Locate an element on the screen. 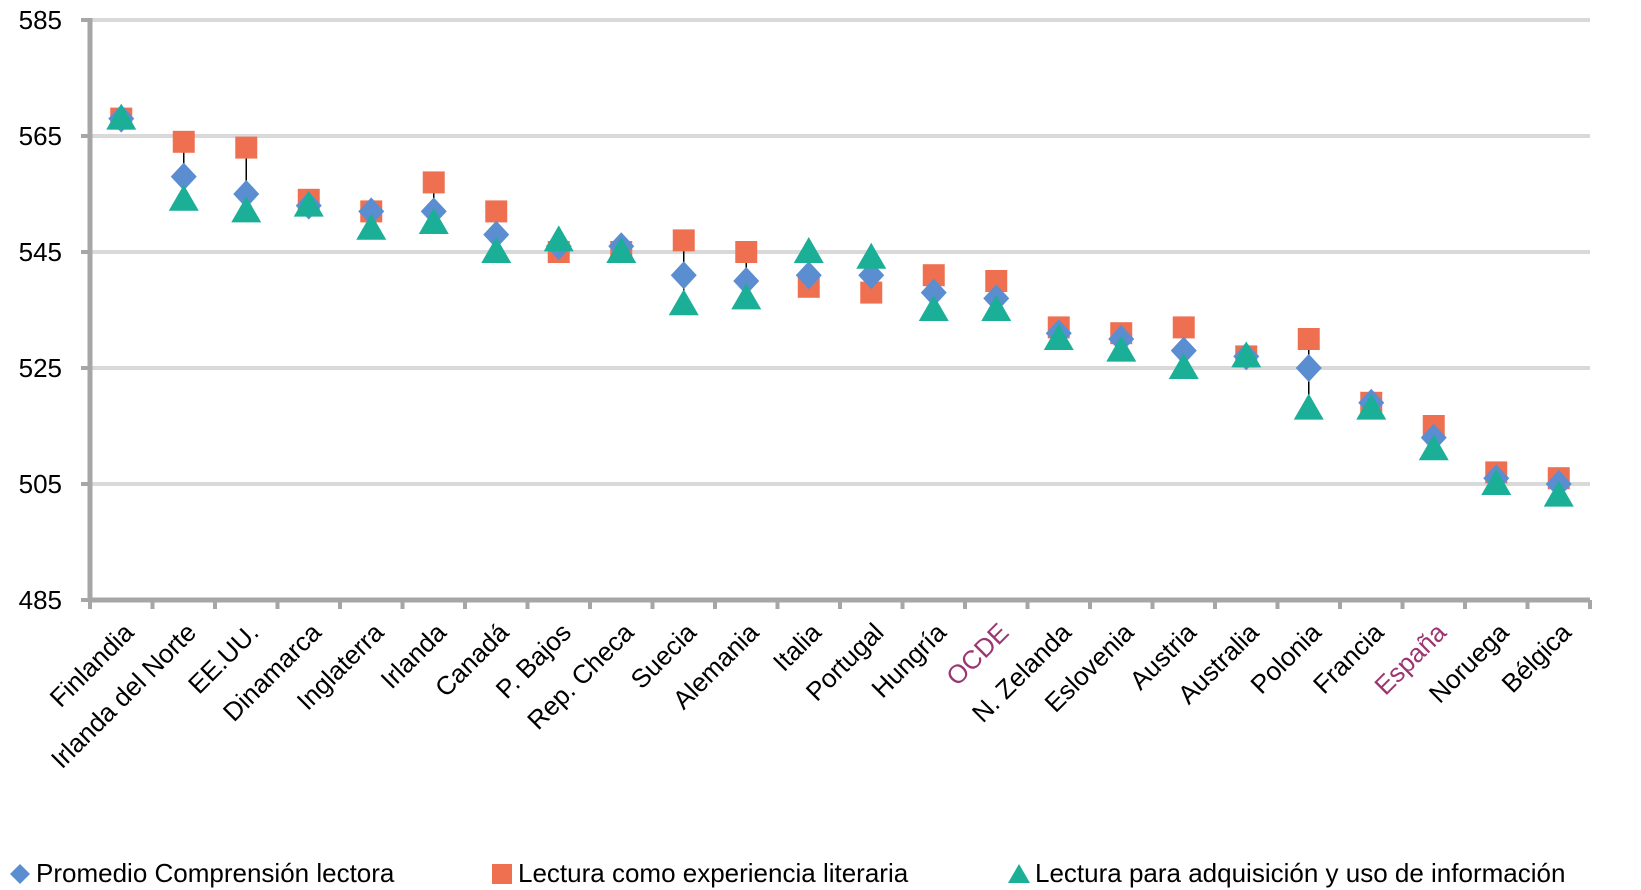 The width and height of the screenshot is (1641, 890). legend-label: Lectura como experiencia literaria is located at coordinates (713, 873).